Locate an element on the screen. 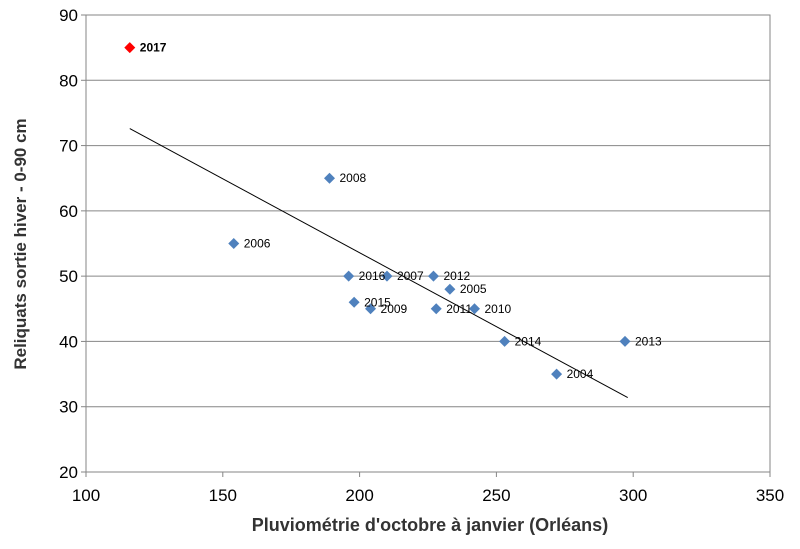  x-tick-label: 250 is located at coordinates (496, 495).